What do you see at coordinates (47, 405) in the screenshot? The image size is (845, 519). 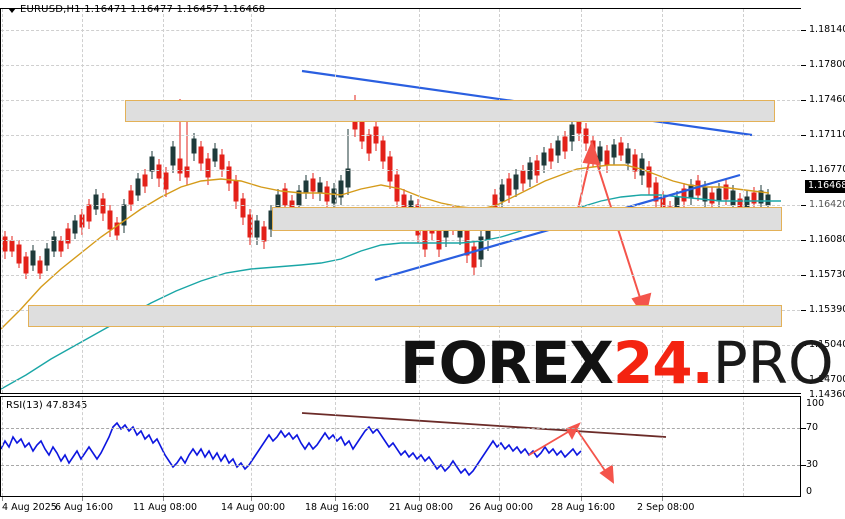 I see `rsi-indicator-label: RSI(13) 47.8345` at bounding box center [47, 405].